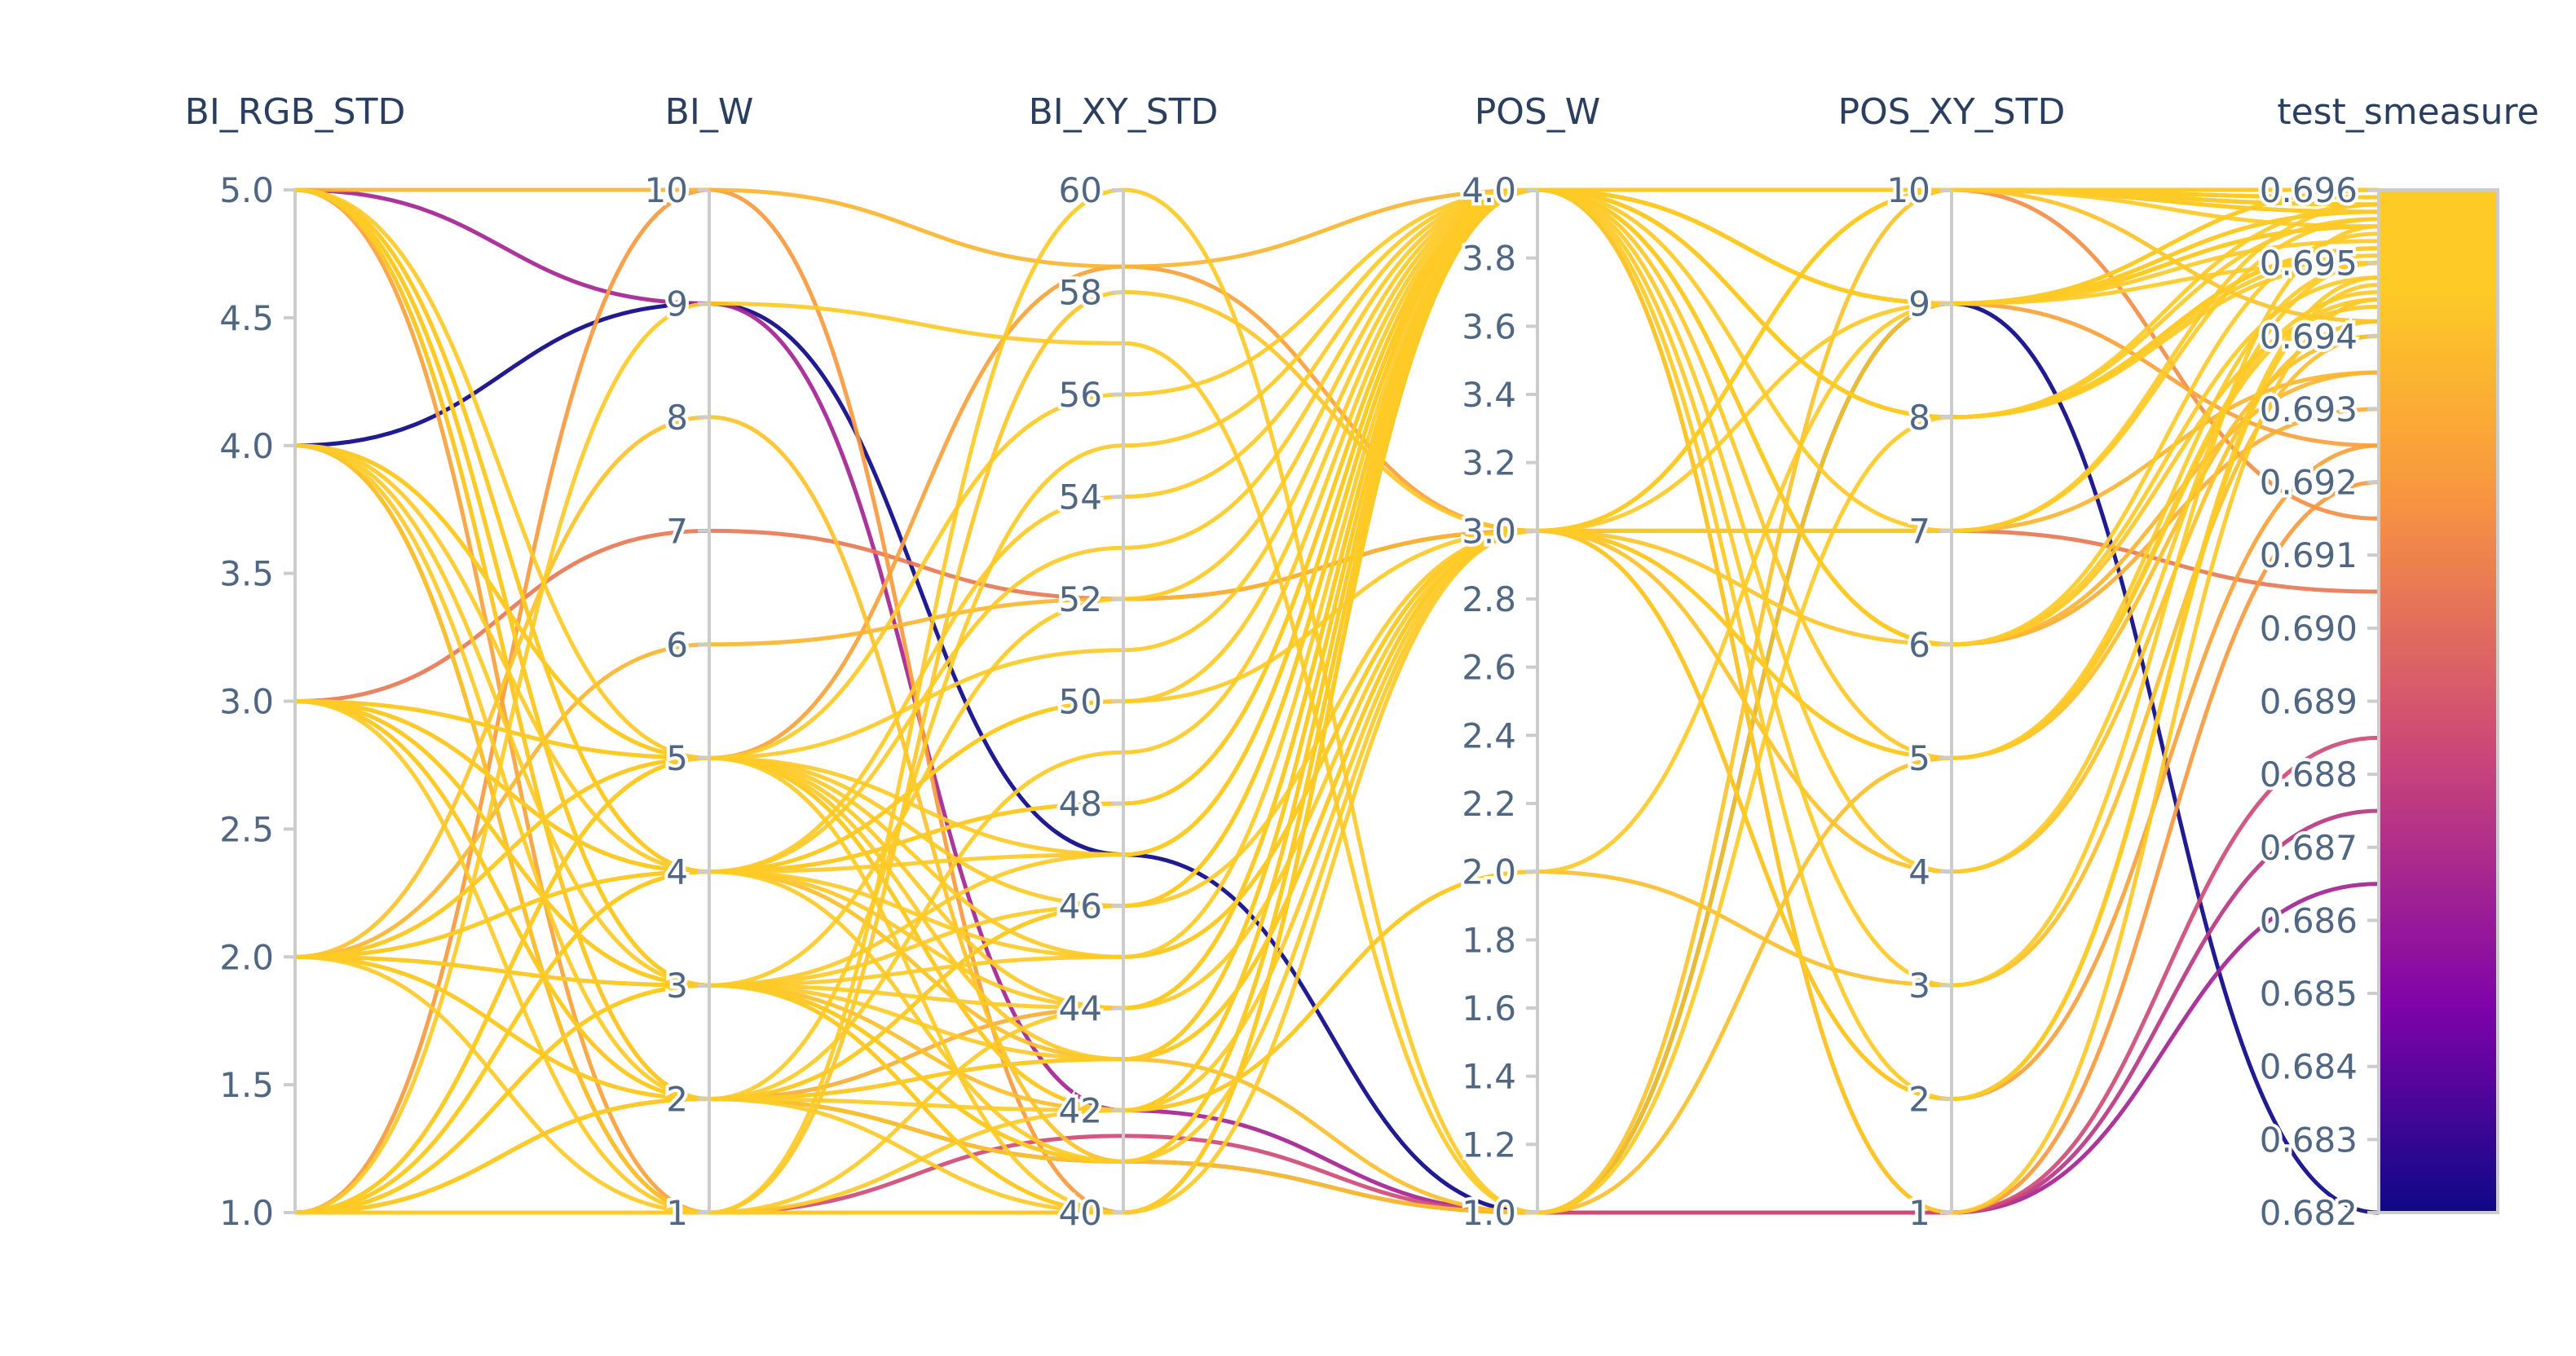 The image size is (2576, 1356). Describe the element at coordinates (2309, 775) in the screenshot. I see `tick-label: 0.688` at that location.